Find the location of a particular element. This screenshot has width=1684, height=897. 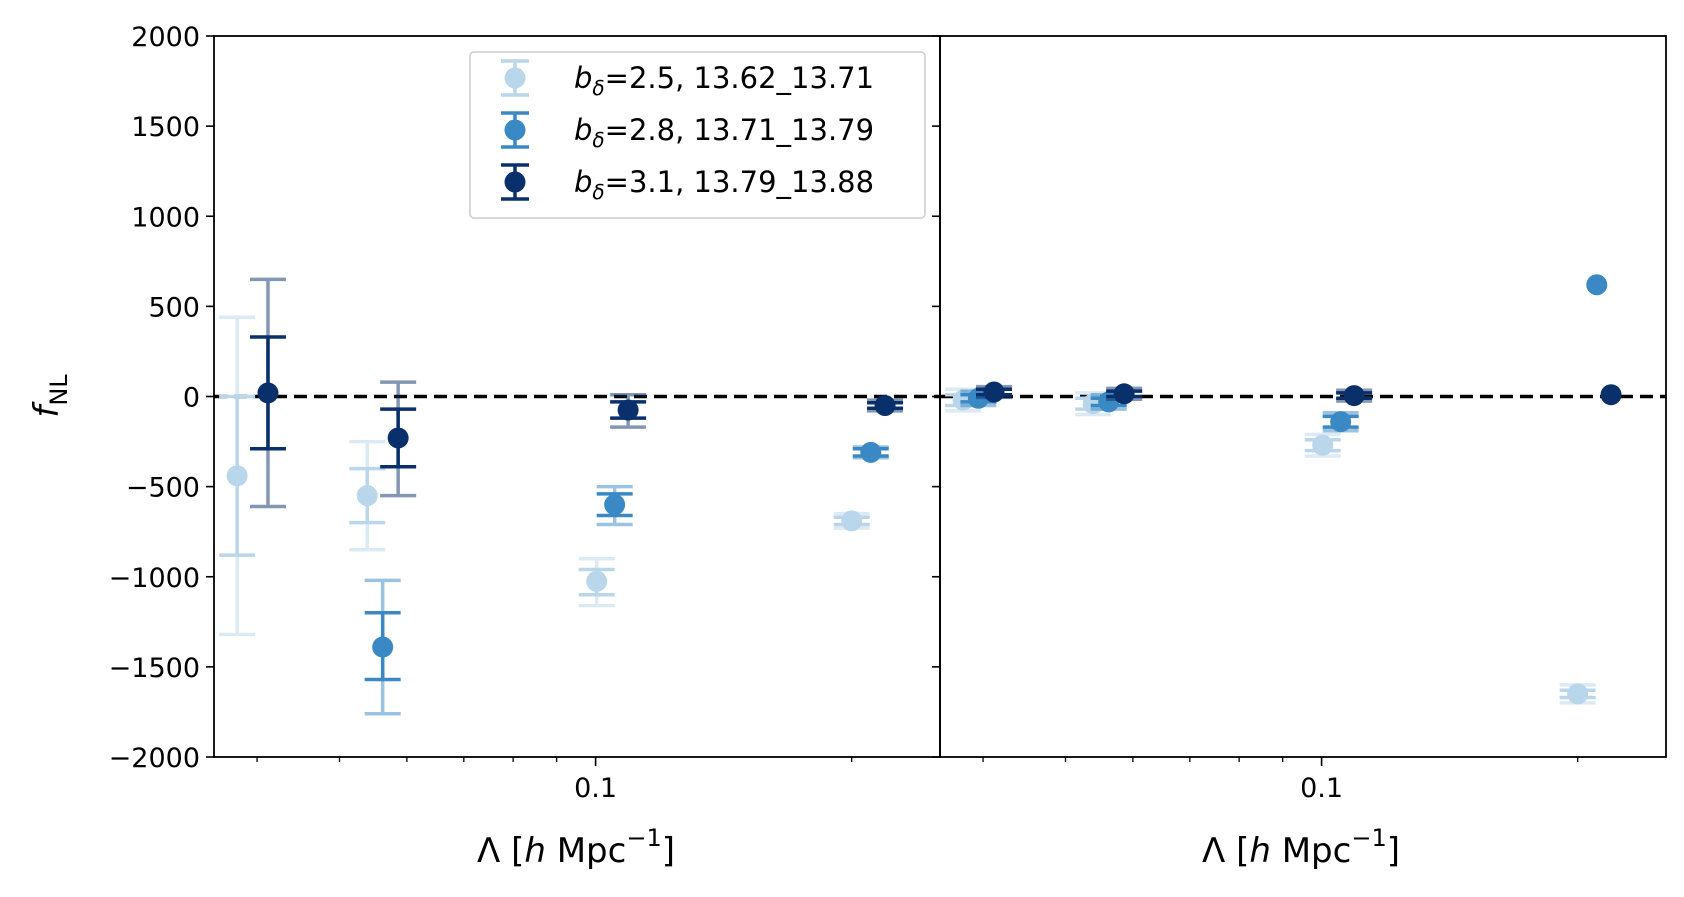

legend-entry-3: bδ=3.1, 13.79_13.88 is located at coordinates (724, 184).